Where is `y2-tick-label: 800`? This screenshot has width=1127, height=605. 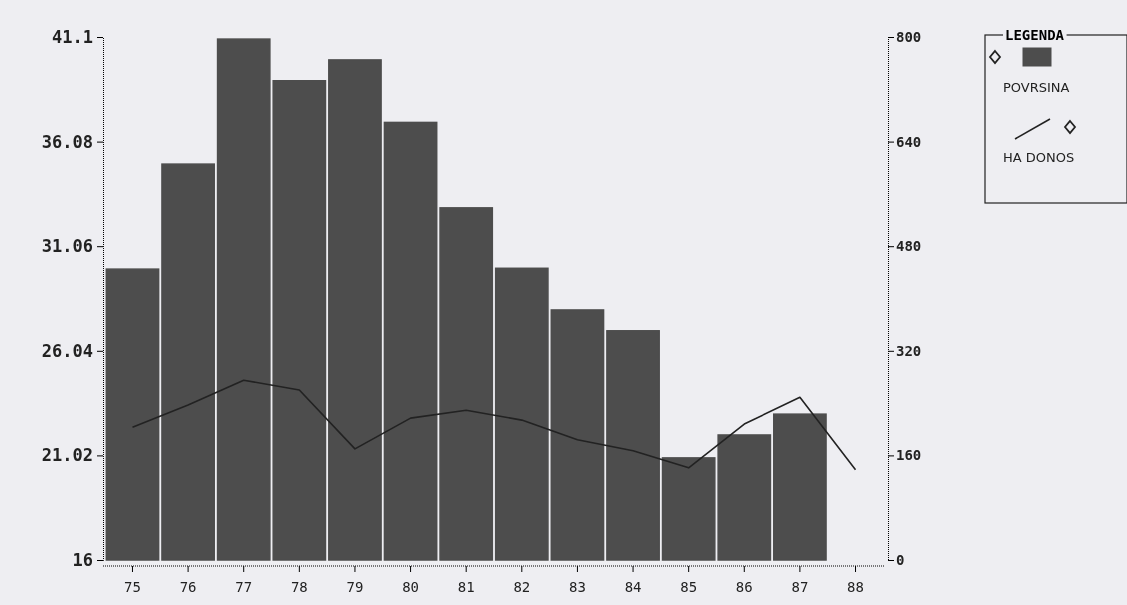
y2-tick-label: 800 is located at coordinates (909, 36).